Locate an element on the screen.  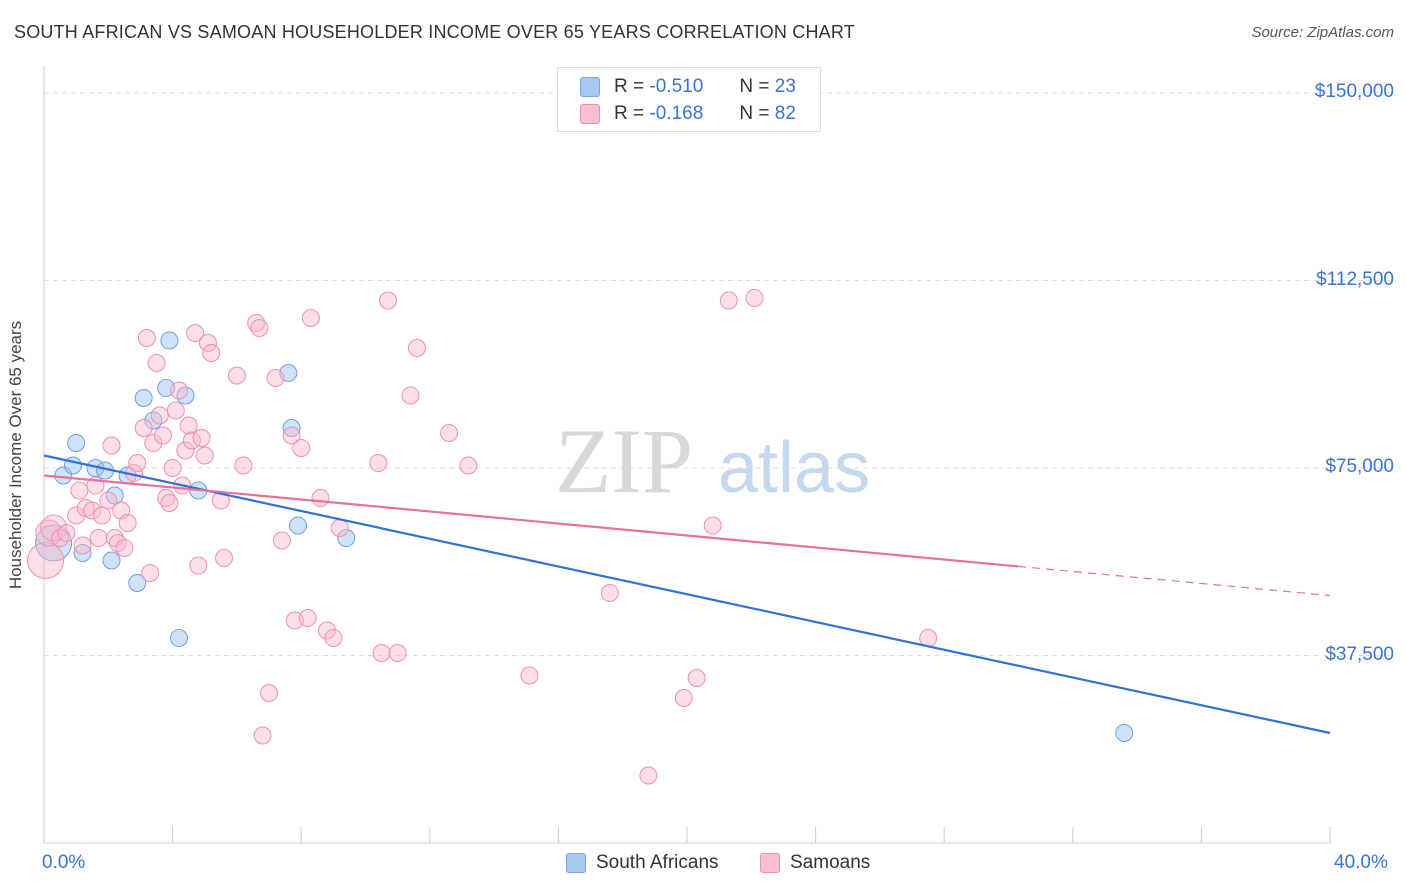
series-label-samoans: Samoans is located at coordinates (830, 862).